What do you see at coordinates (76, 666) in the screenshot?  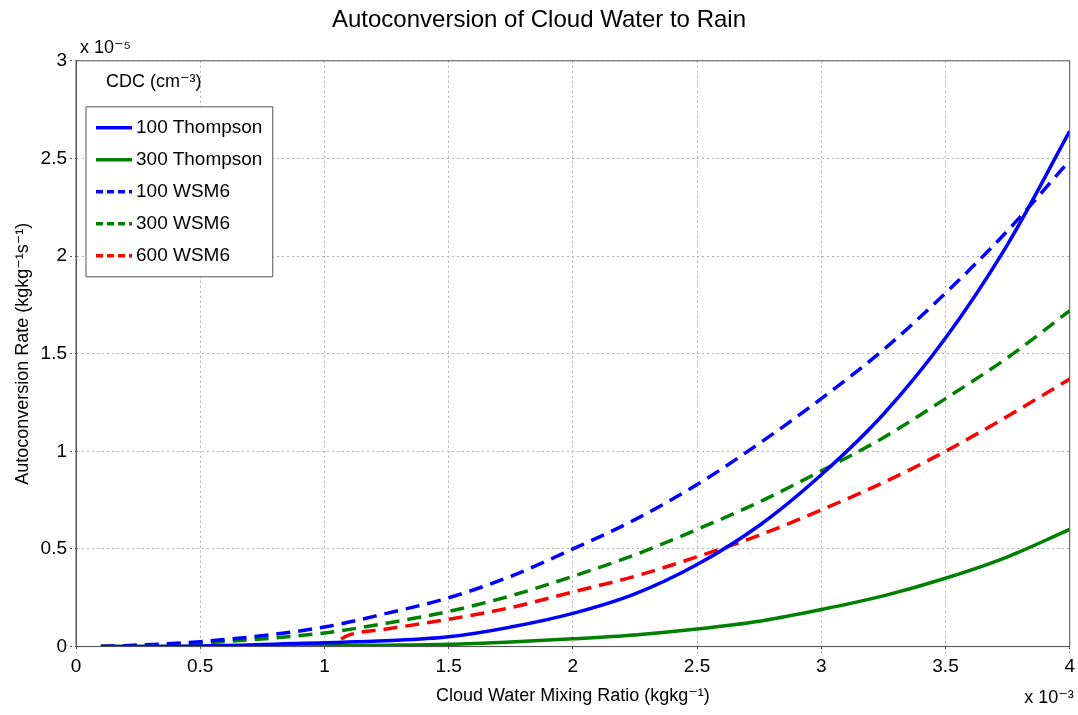 I see `x-tick-label: 0` at bounding box center [76, 666].